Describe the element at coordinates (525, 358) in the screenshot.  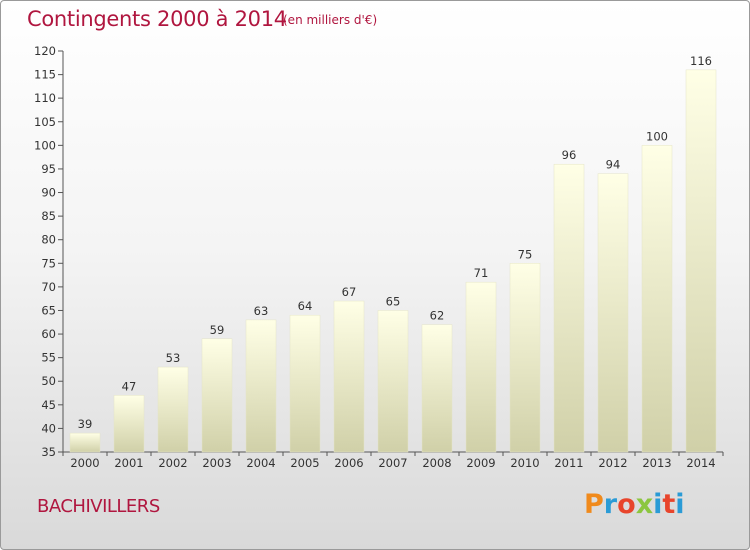
I see `bar-2010` at that location.